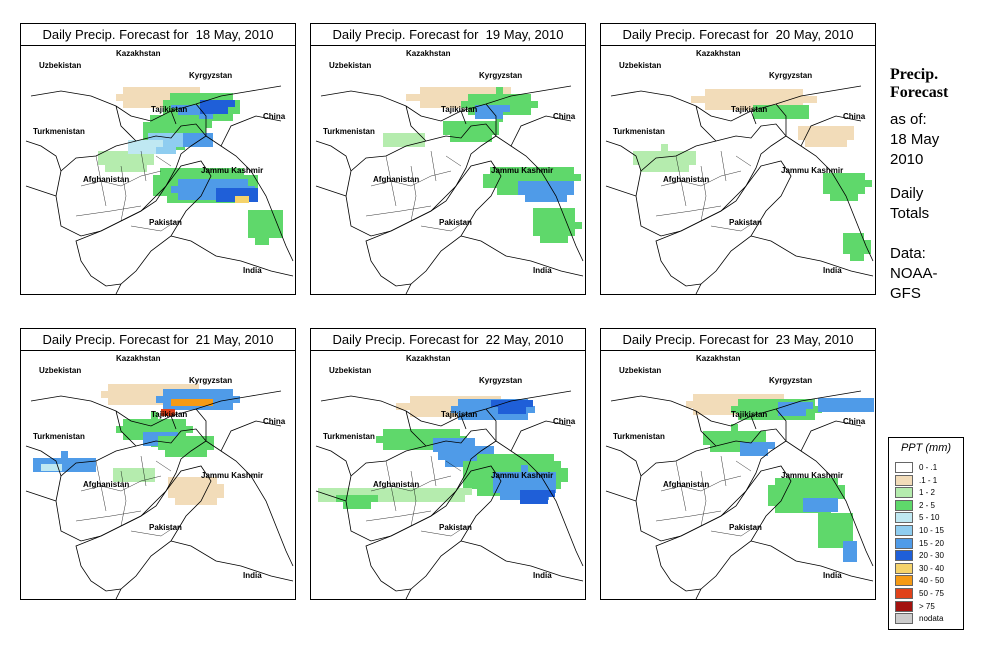 This screenshot has width=983, height=649. What do you see at coordinates (396, 484) in the screenshot?
I see `map-label-afghanistan: Afghanistan` at bounding box center [396, 484].